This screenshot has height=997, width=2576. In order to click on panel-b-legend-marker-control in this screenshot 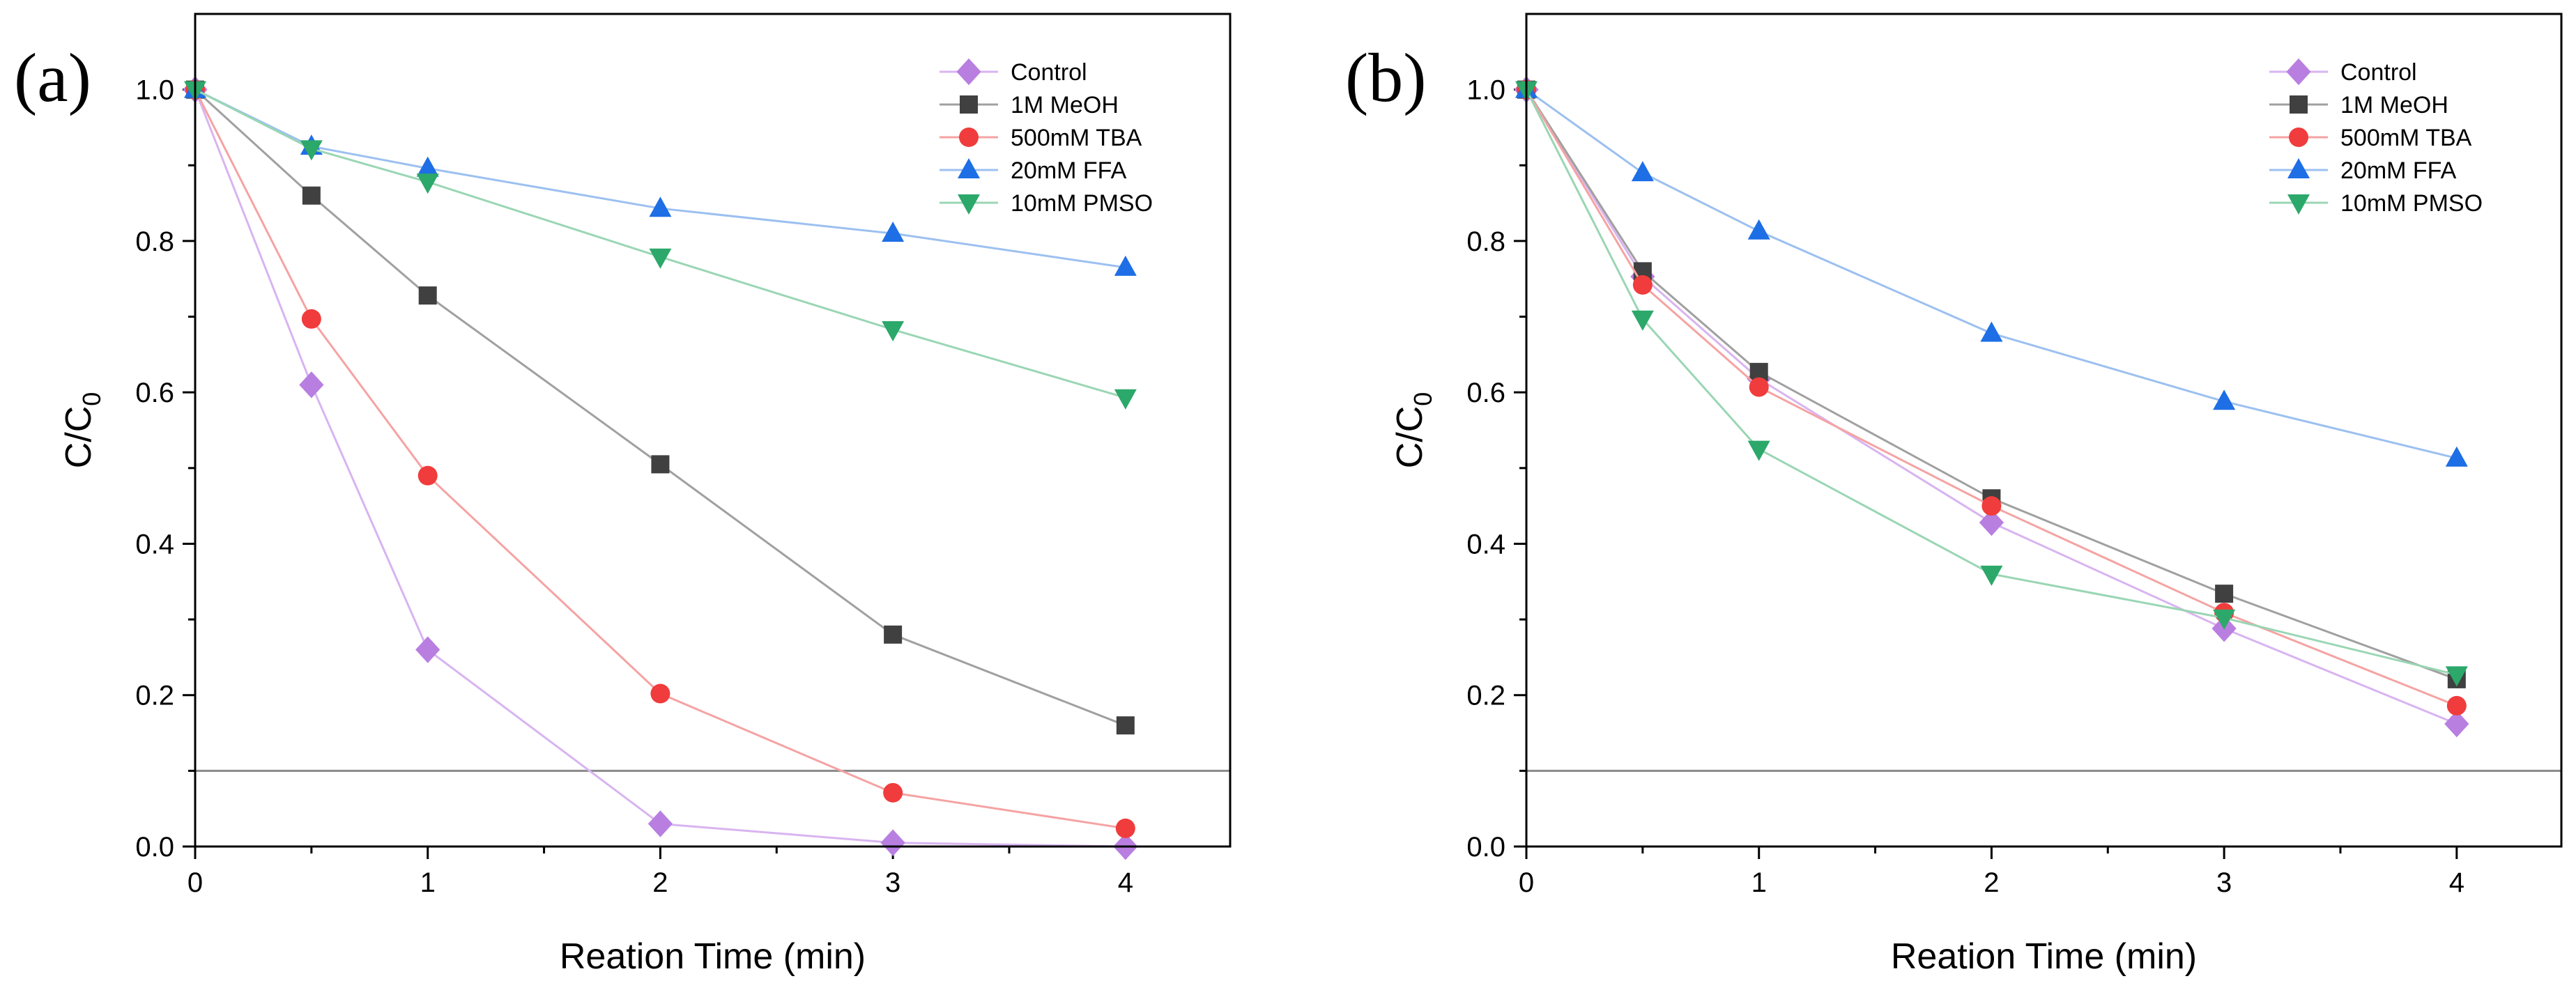, I will do `click(2298, 72)`.